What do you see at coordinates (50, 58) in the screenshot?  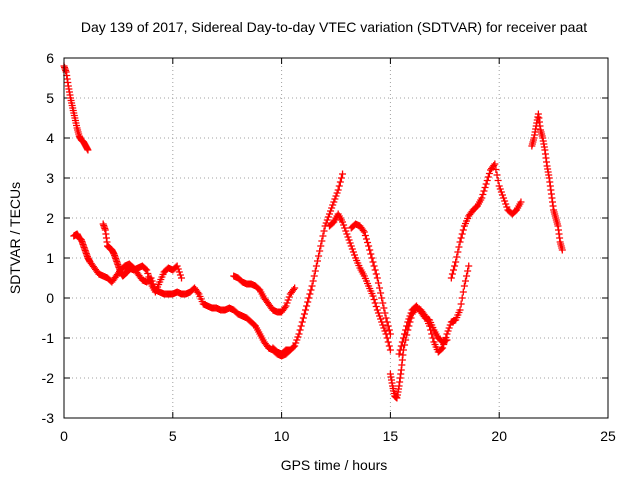 I see `y-tick-label: 6` at bounding box center [50, 58].